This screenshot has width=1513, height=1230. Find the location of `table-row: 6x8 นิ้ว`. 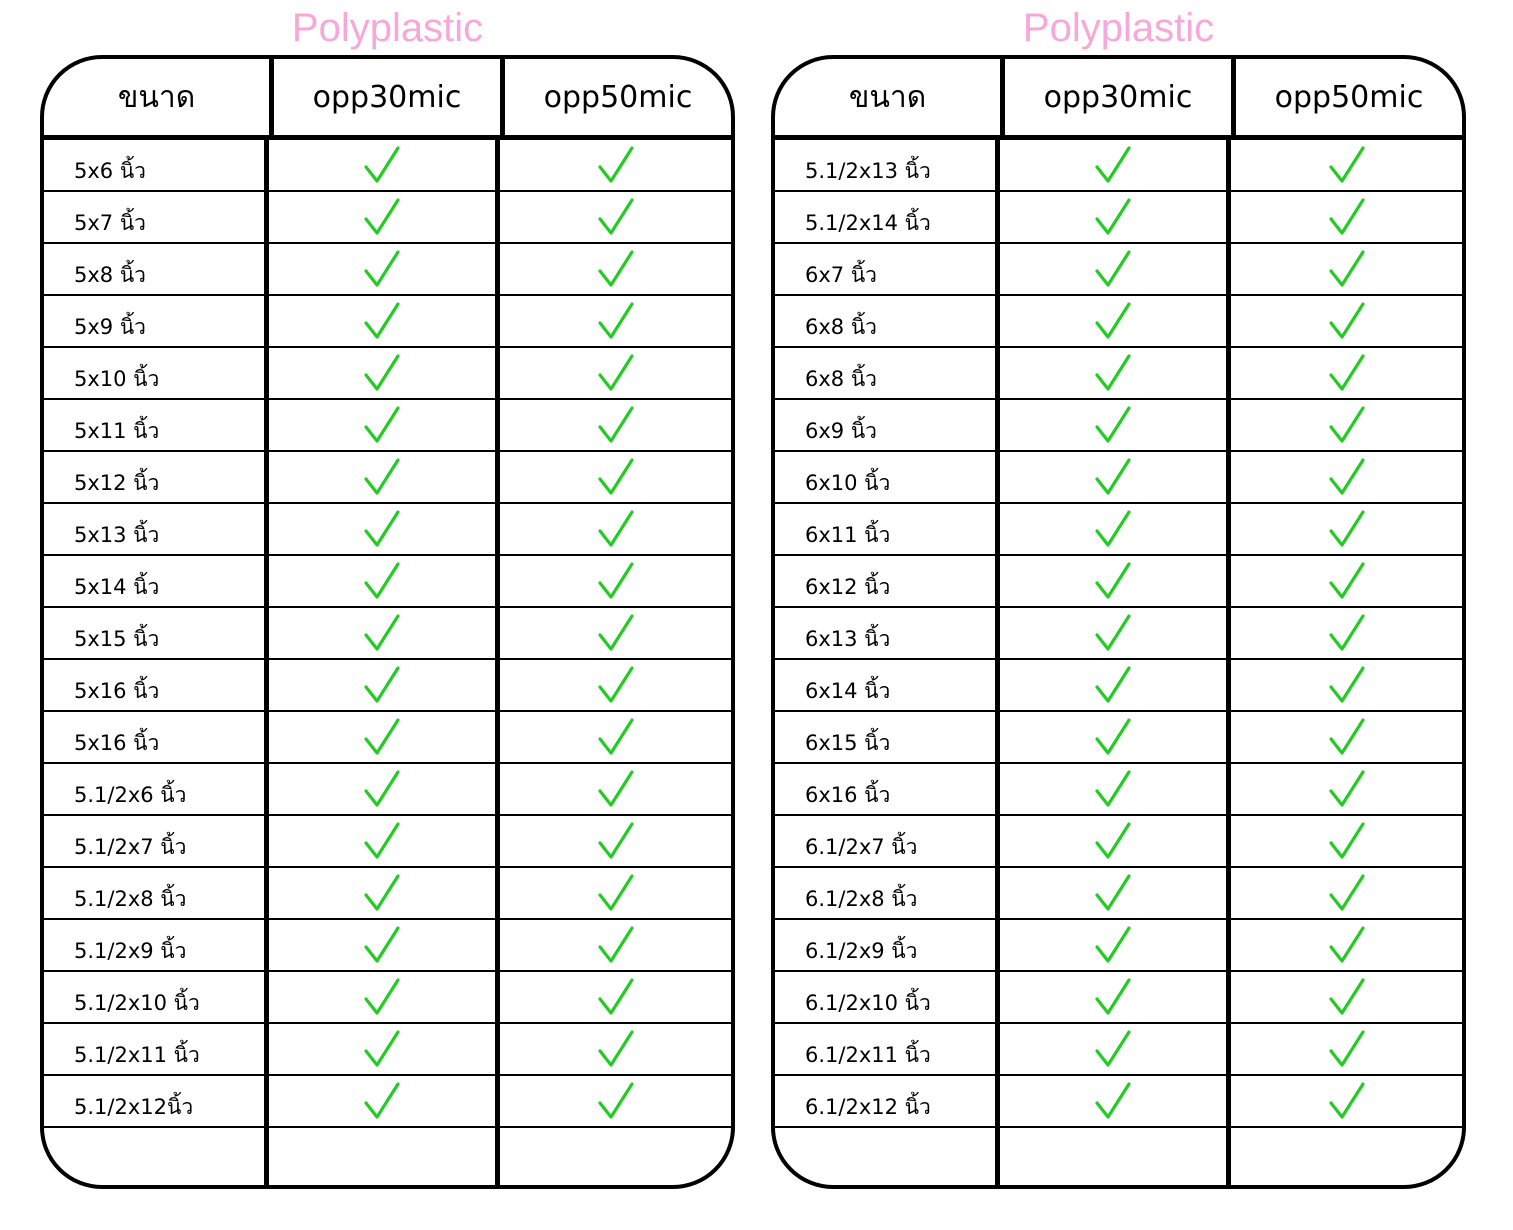

table-row: 6x8 นิ้ว is located at coordinates (1118, 374).